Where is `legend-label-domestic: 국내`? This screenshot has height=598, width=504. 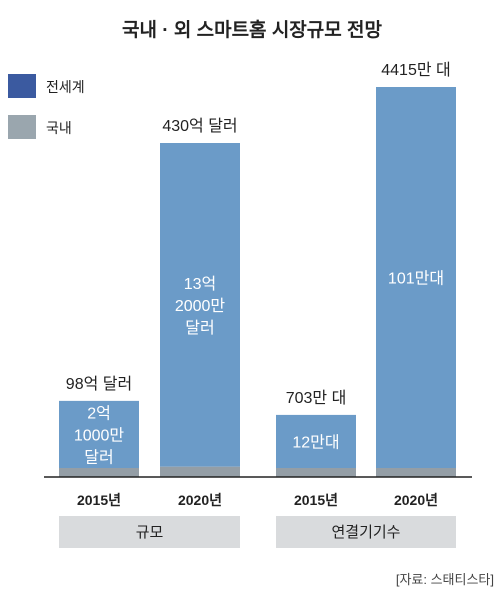 legend-label-domestic: 국내 is located at coordinates (59, 128).